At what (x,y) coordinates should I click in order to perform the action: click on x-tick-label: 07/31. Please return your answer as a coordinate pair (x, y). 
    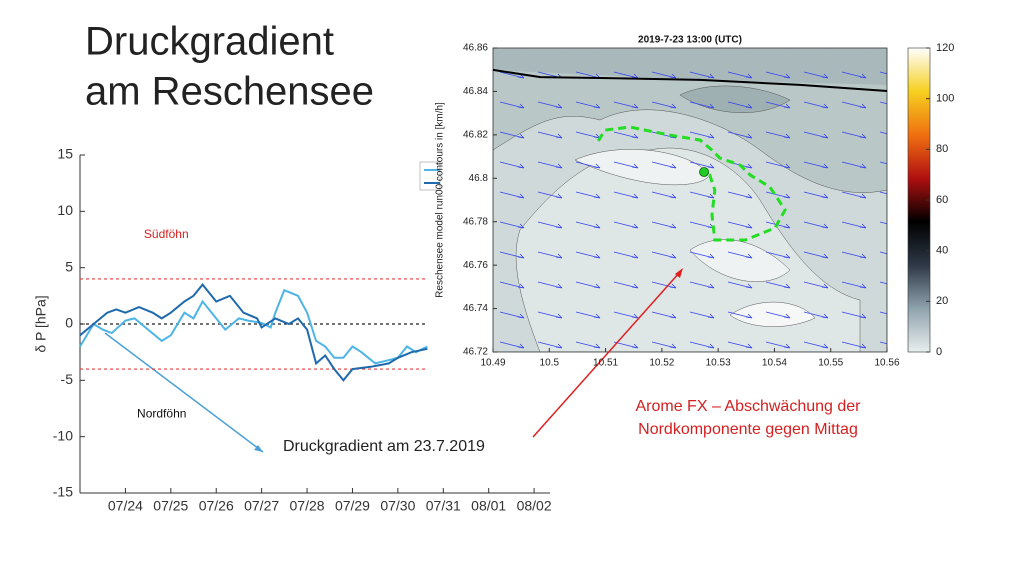
    Looking at the image, I should click on (443, 506).